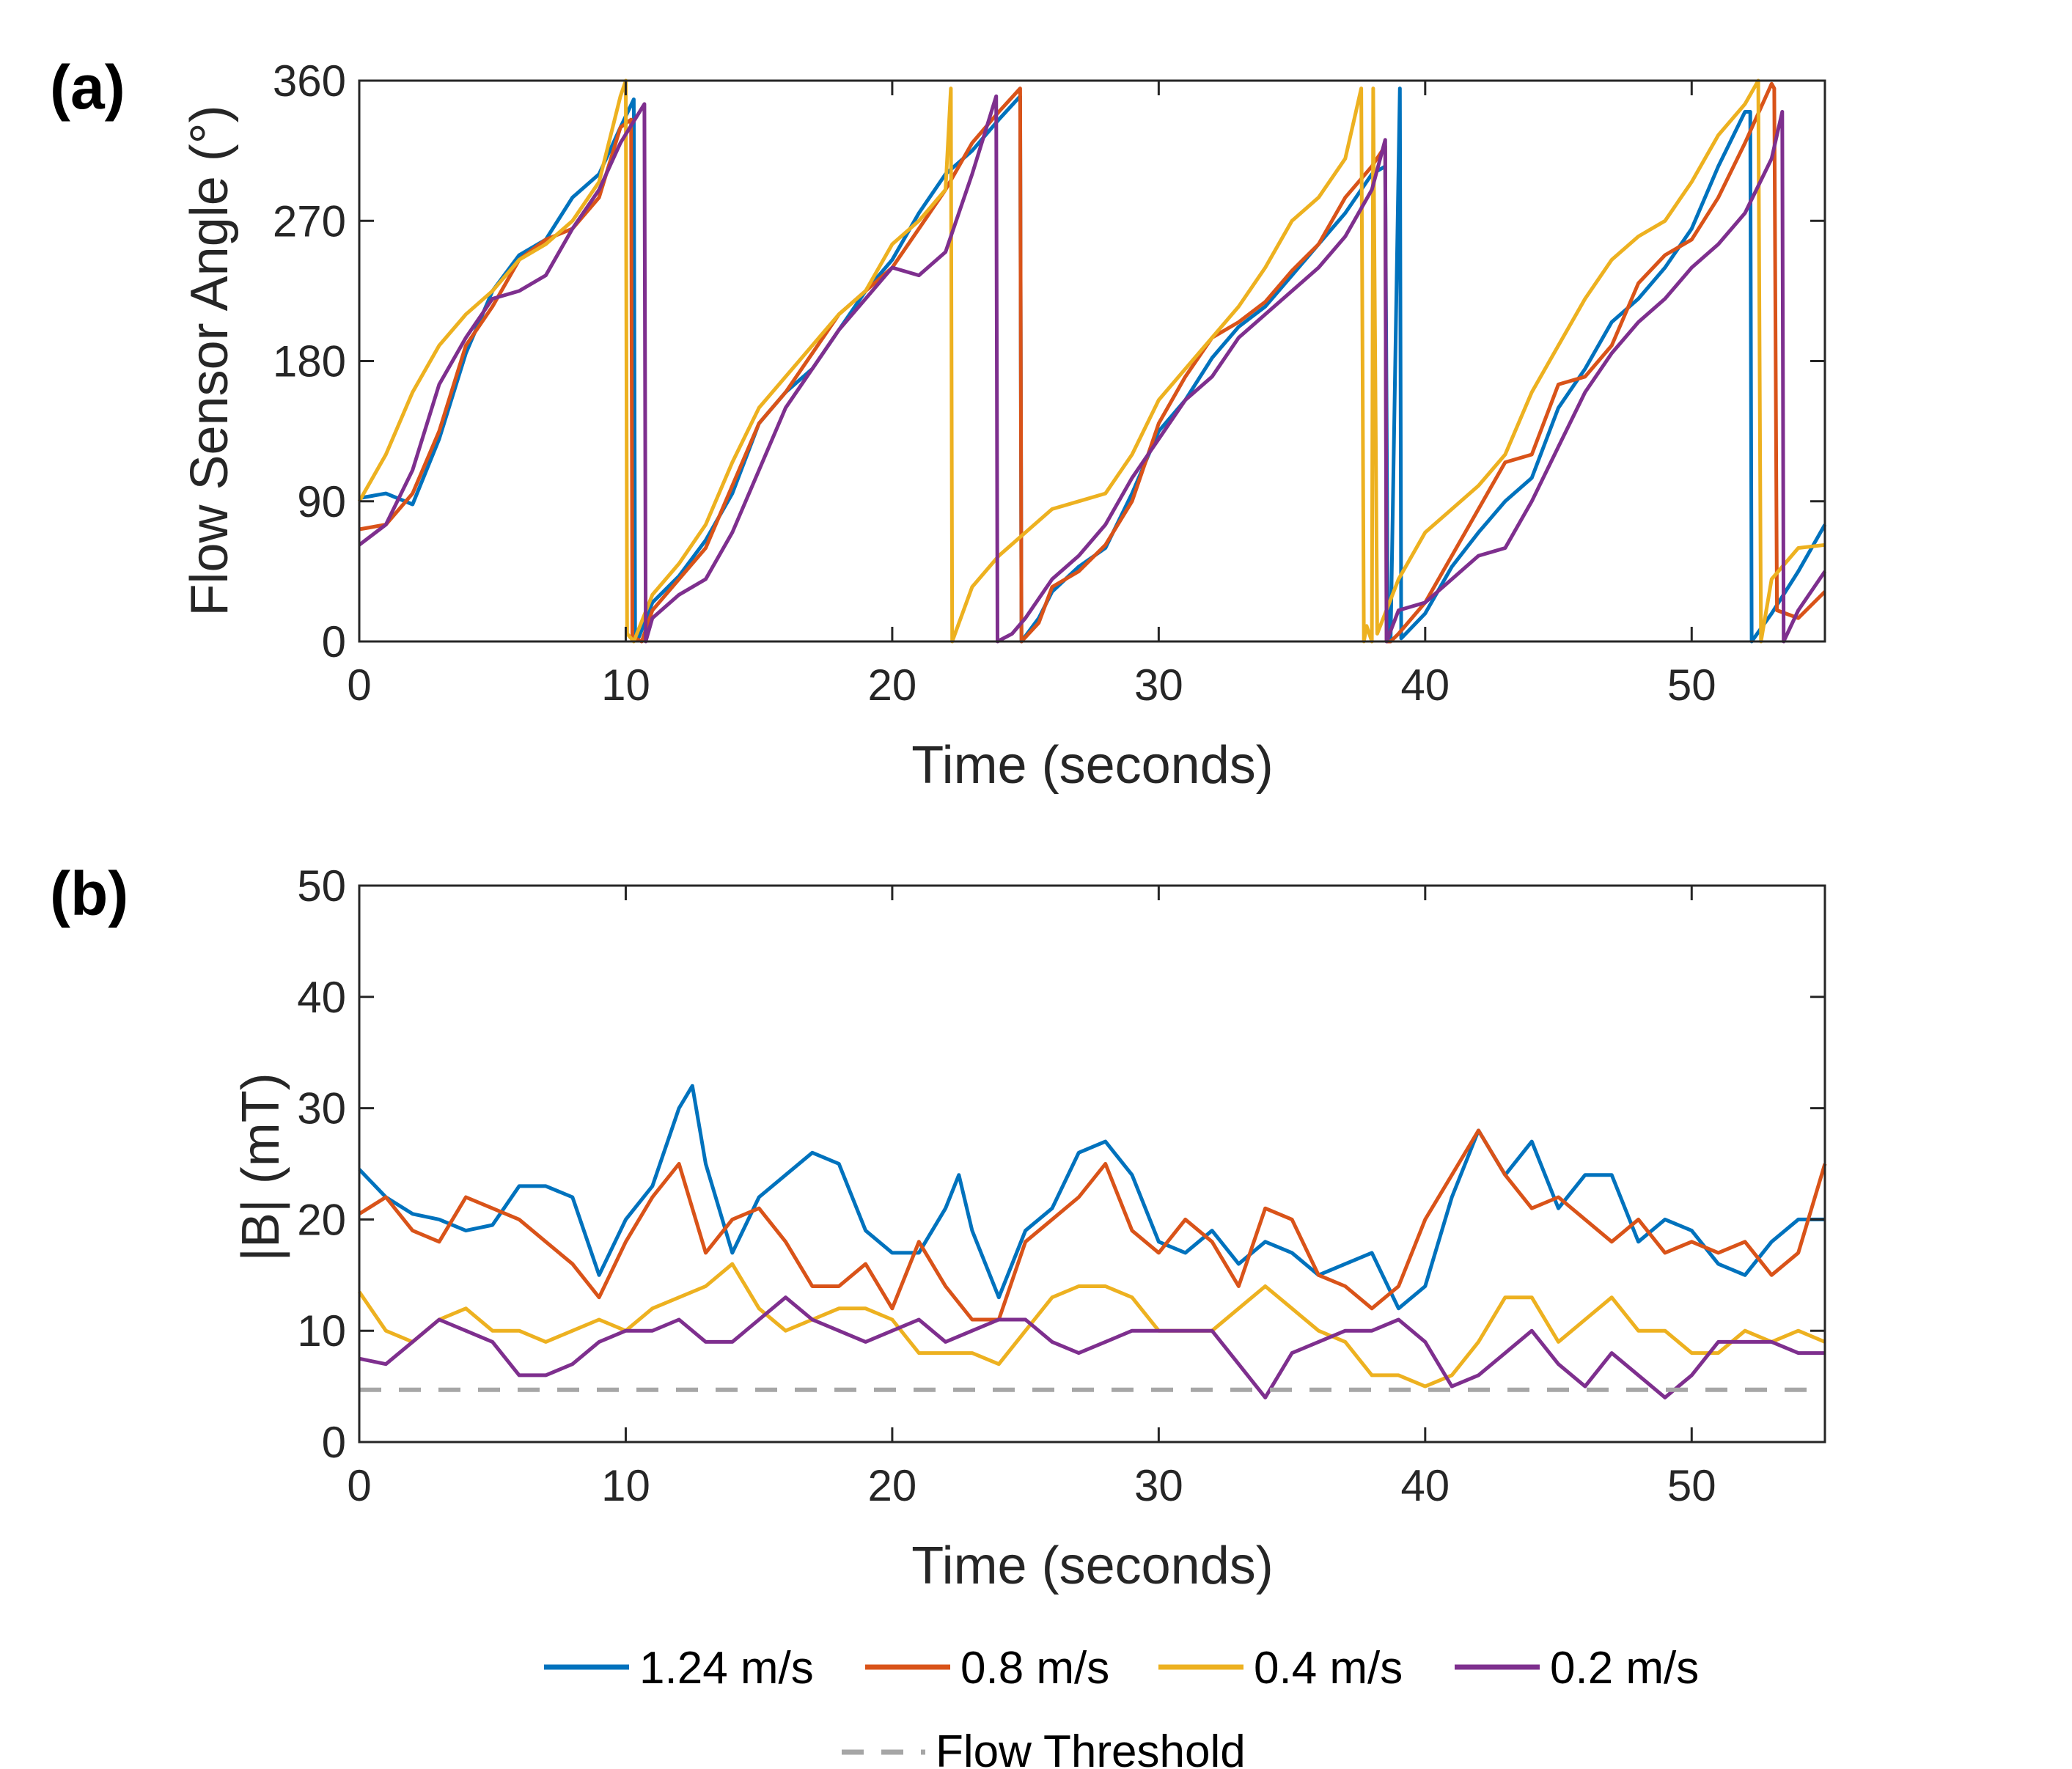 The width and height of the screenshot is (2072, 1769). What do you see at coordinates (892, 1486) in the screenshot?
I see `panel-b-x-tick-label: 20` at bounding box center [892, 1486].